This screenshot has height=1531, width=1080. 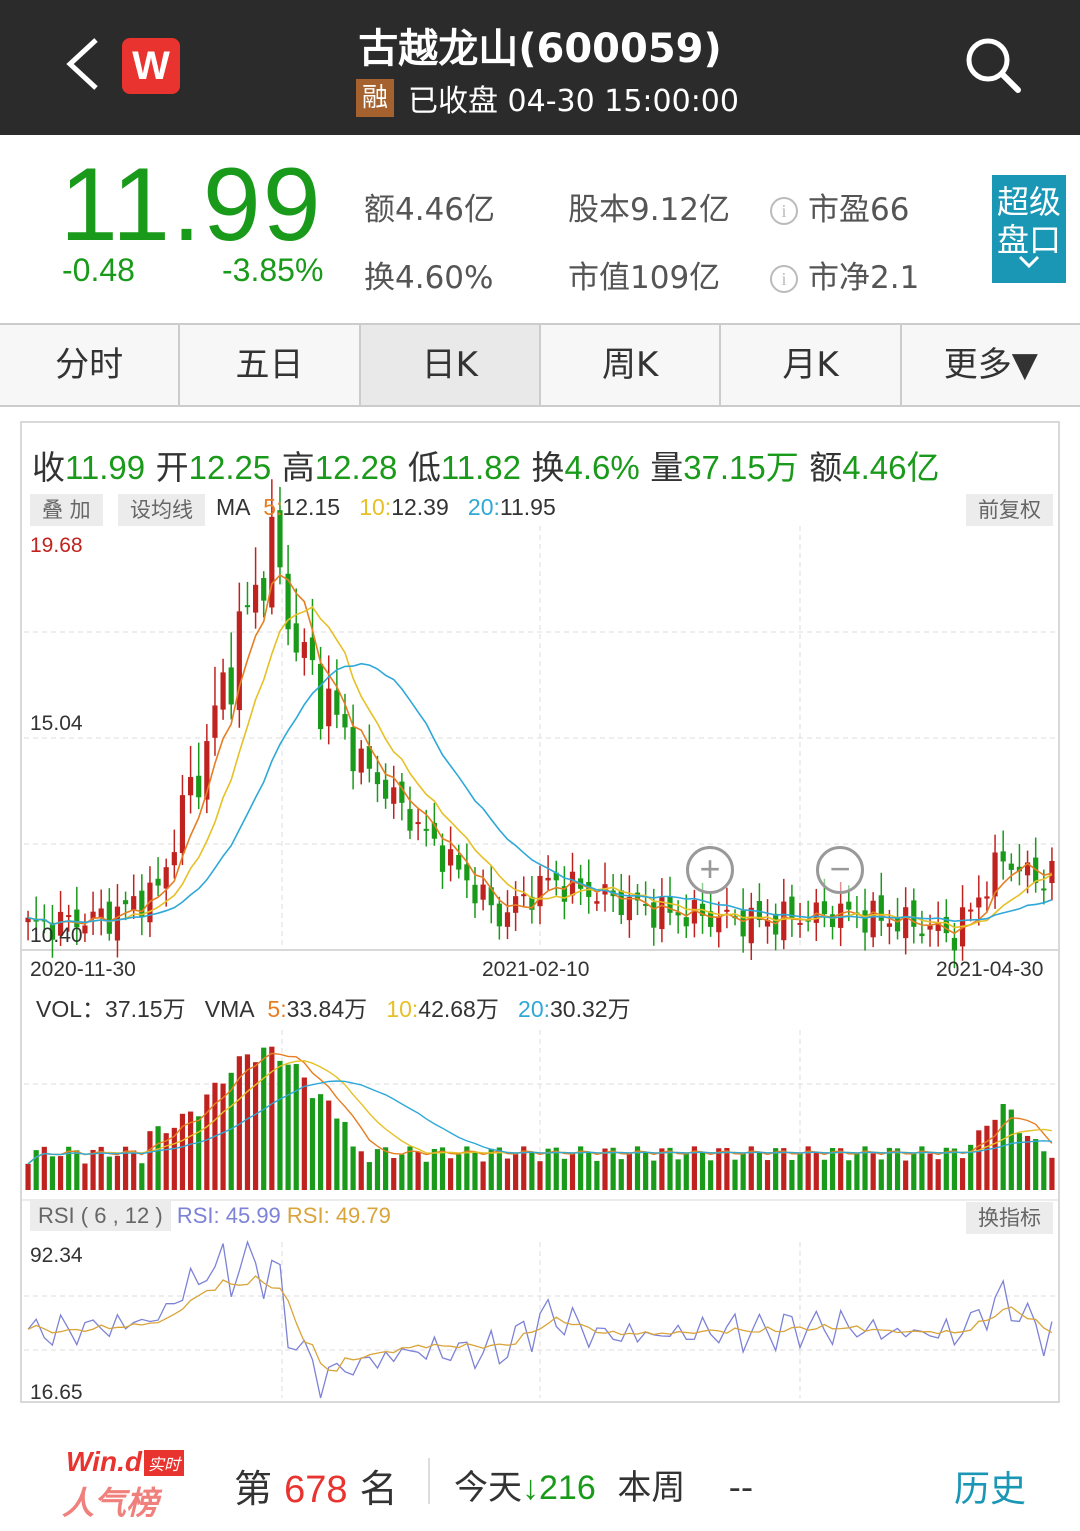 I want to click on switch-indicator-button: 换指标, so click(x=1009, y=1218).